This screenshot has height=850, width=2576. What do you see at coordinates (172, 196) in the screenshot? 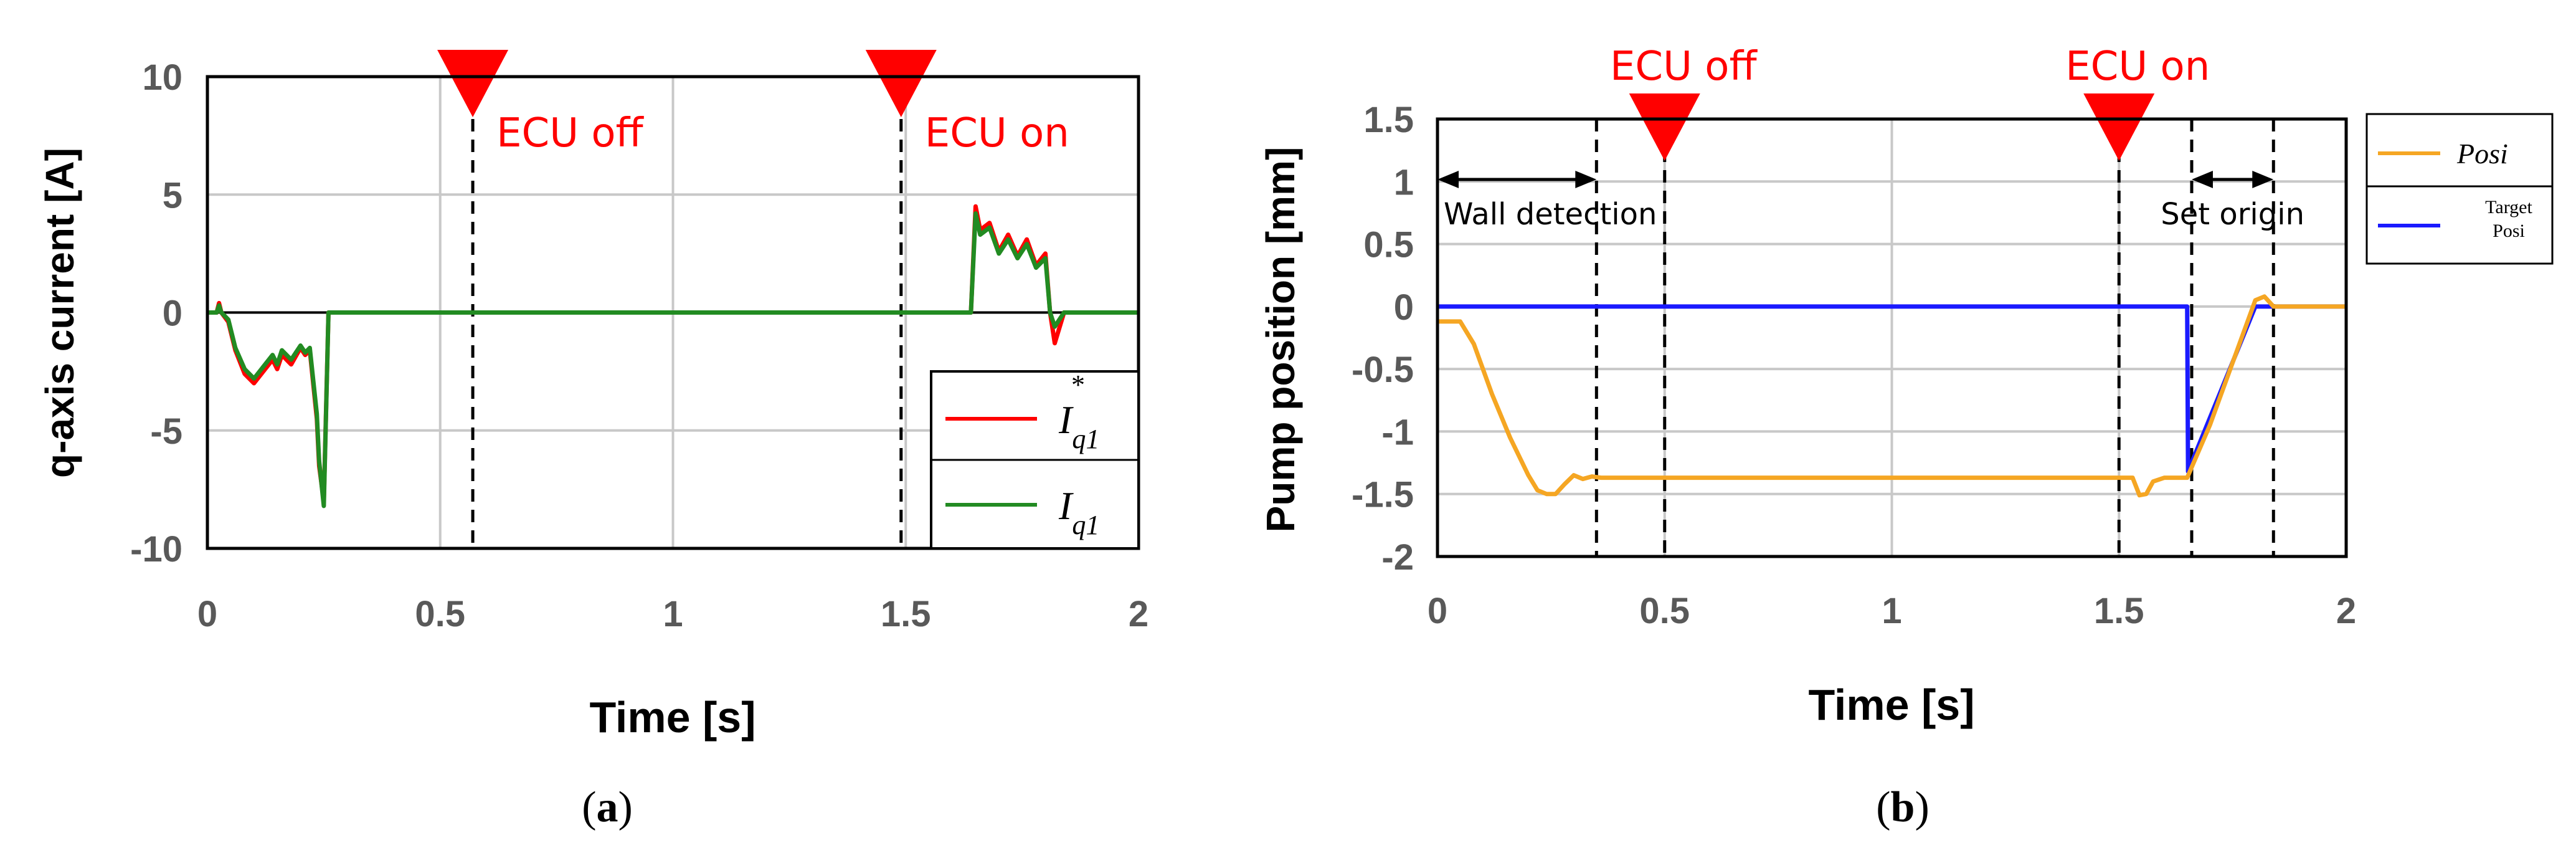
I see `y-tick-label: 5` at bounding box center [172, 196].